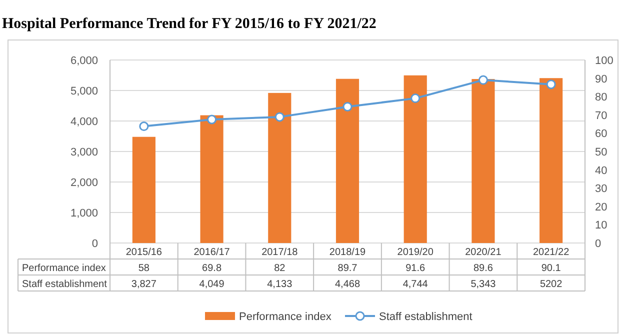  Describe the element at coordinates (601, 207) in the screenshot. I see `y2-tick-label: 20` at that location.